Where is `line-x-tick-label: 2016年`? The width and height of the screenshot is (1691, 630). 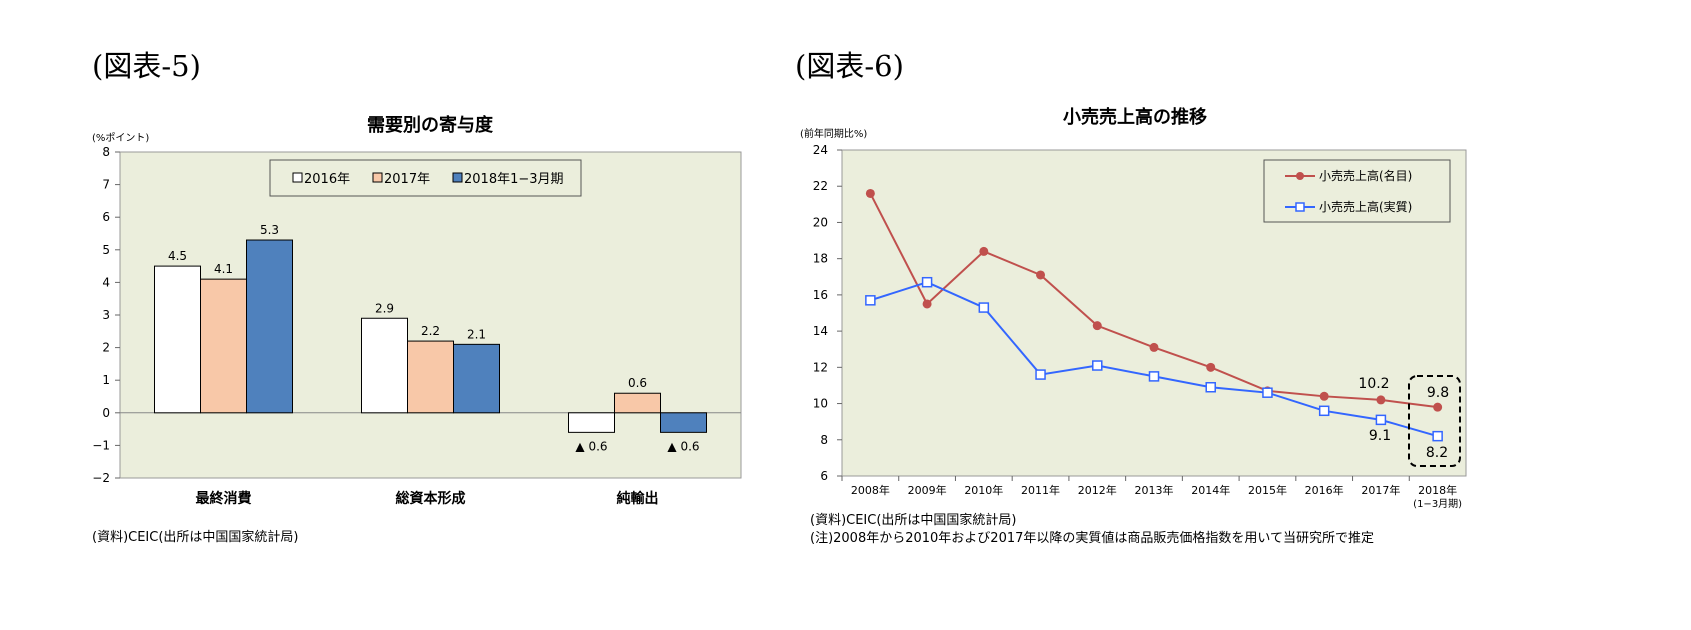
line-x-tick-label: 2016年 is located at coordinates (1324, 490).